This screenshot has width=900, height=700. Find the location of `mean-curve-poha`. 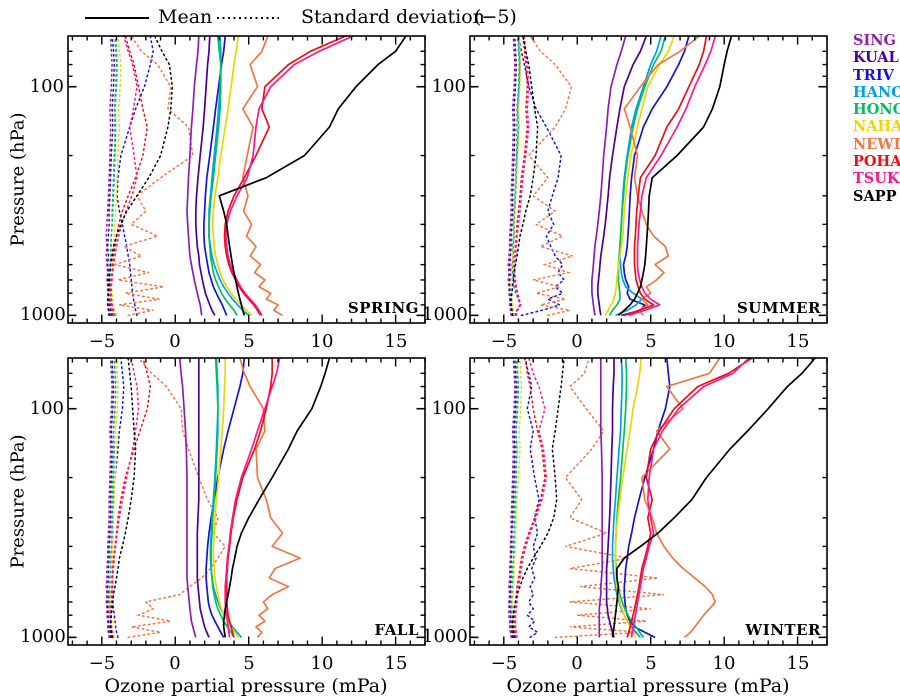

mean-curve-poha is located at coordinates (666, 176).